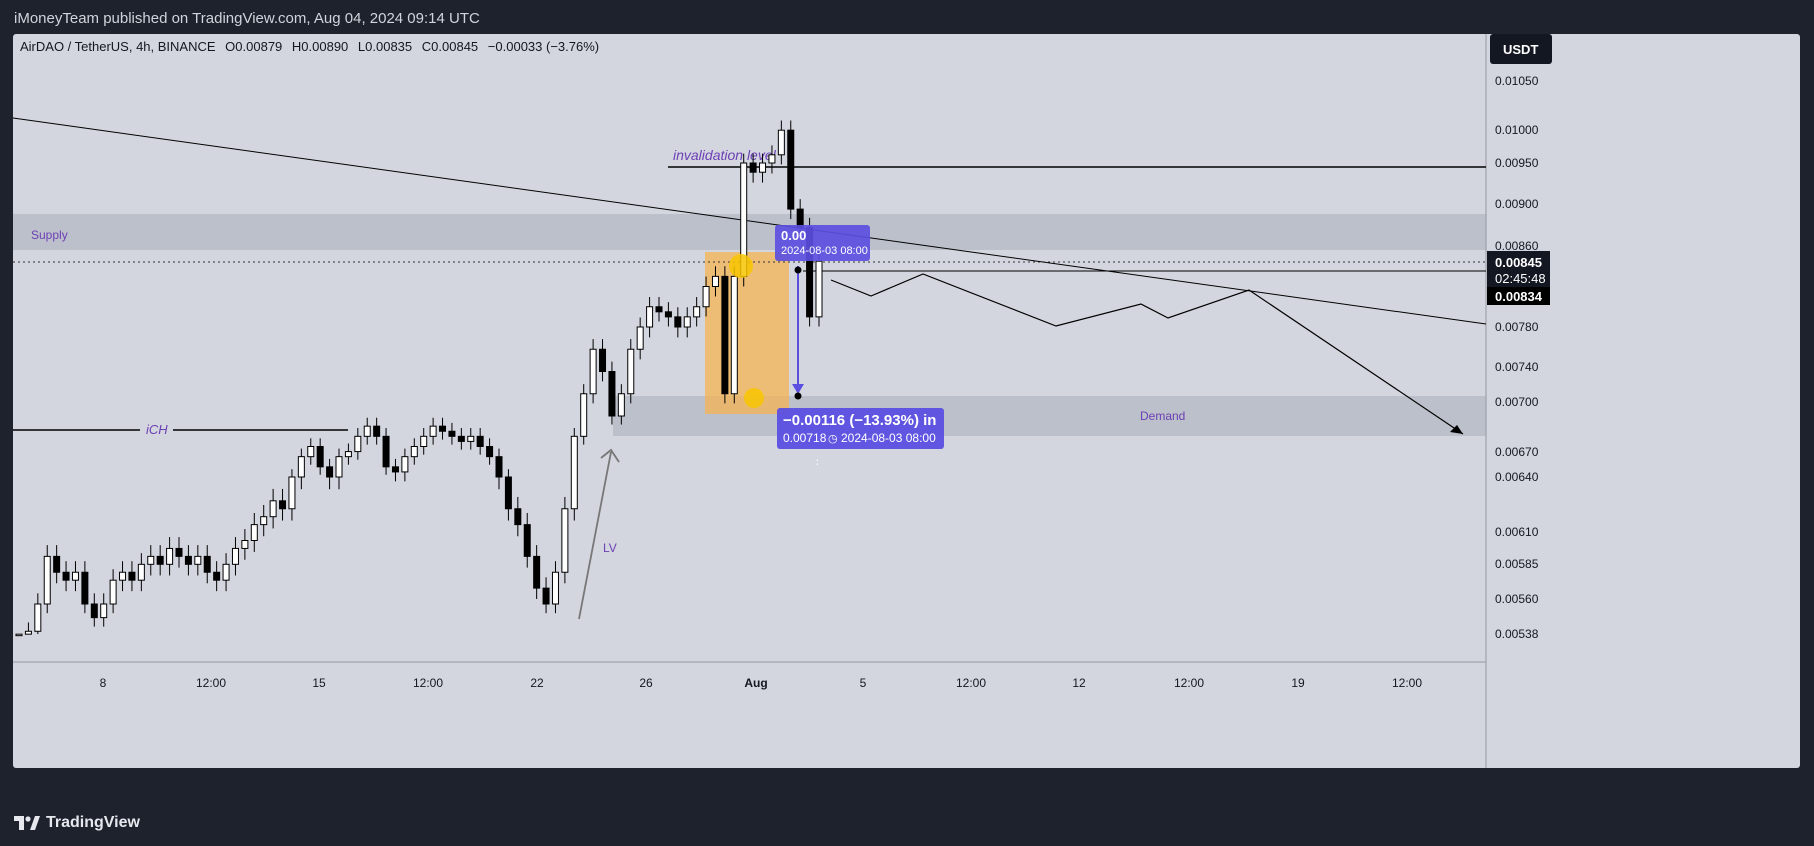 The height and width of the screenshot is (846, 1814). What do you see at coordinates (595, 535) in the screenshot?
I see `lv-arrow` at bounding box center [595, 535].